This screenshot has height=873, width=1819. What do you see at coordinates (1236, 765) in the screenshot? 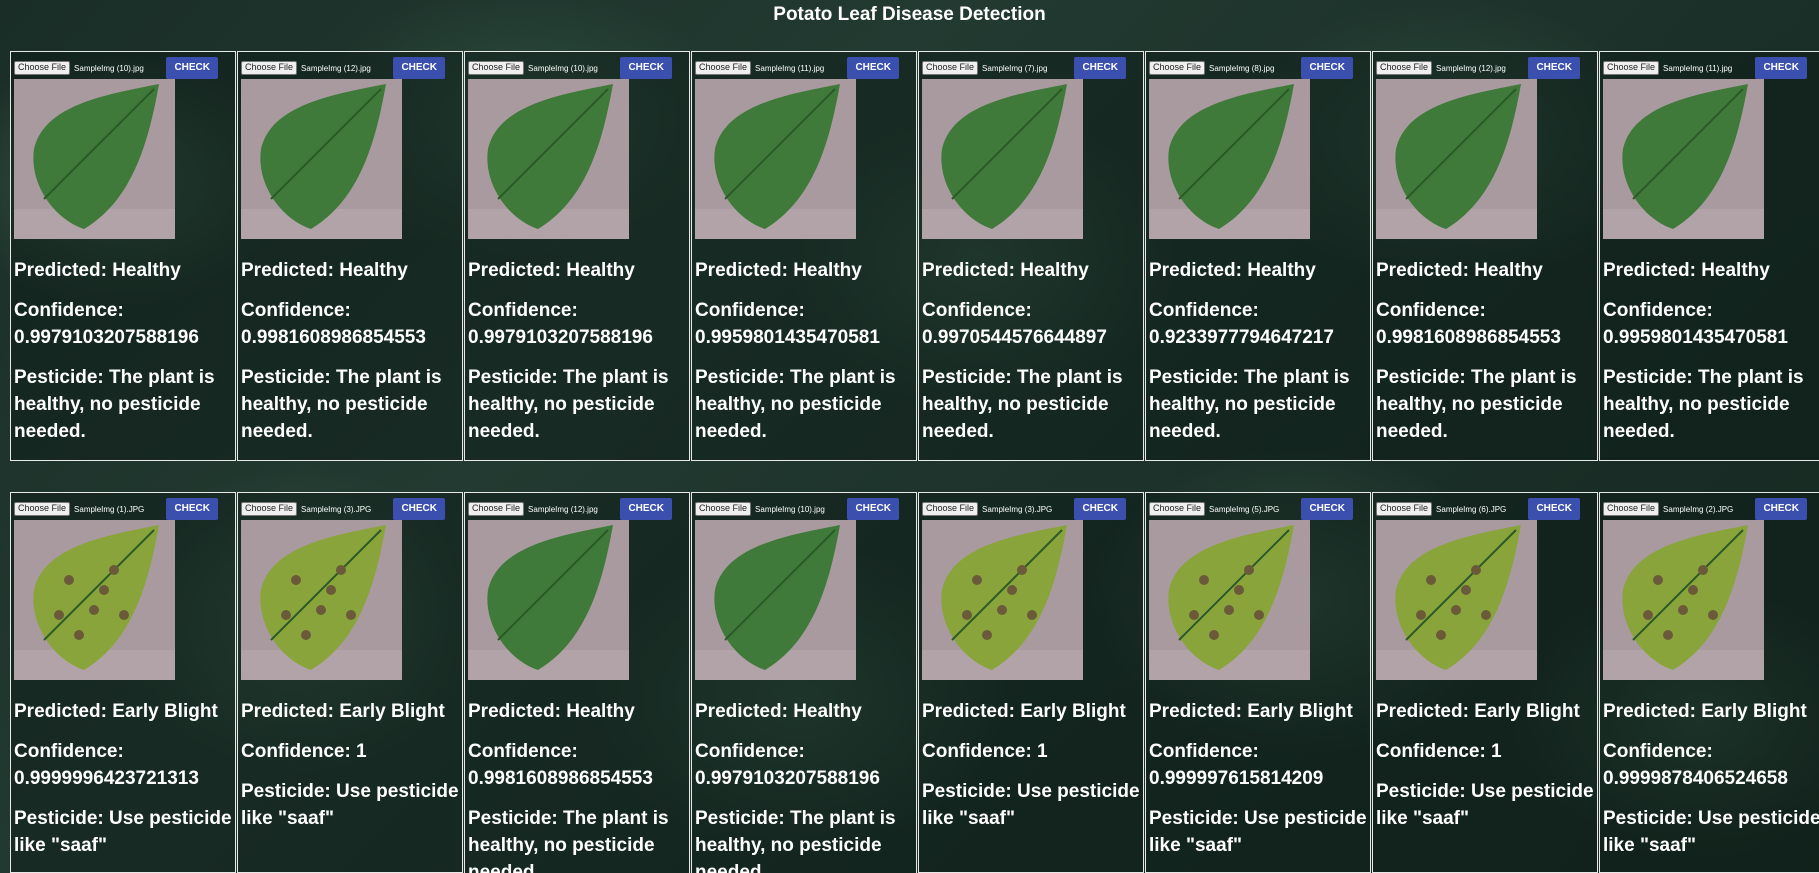
I see `confidence-label: Confidence: 0.999997615814209` at bounding box center [1236, 765].